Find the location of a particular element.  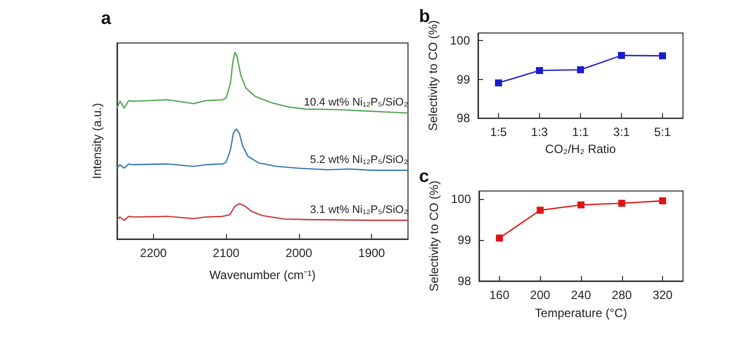

x-tick-label: 1:3 is located at coordinates (539, 132).